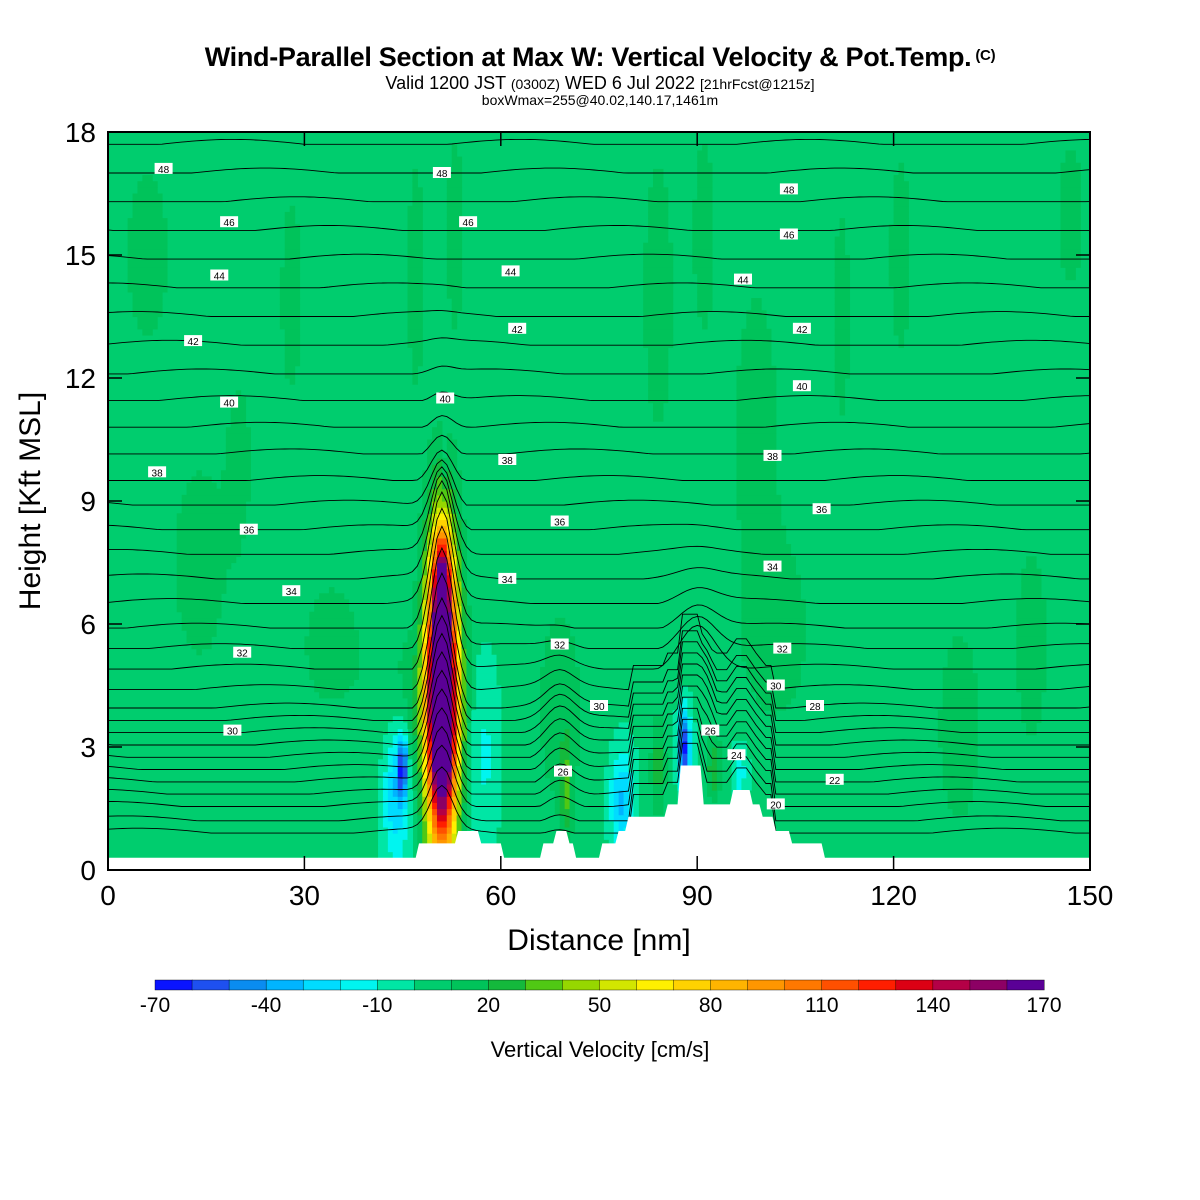  I want to click on valid-date: WED 6 Jul 2022, so click(629, 83).